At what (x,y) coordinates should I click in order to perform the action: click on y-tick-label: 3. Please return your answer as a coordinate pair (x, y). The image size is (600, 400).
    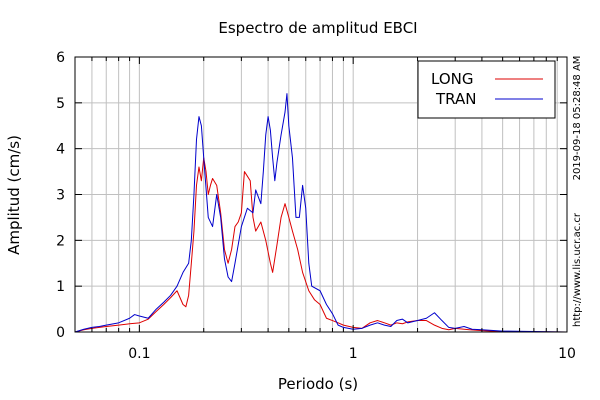
    Looking at the image, I should click on (60, 196).